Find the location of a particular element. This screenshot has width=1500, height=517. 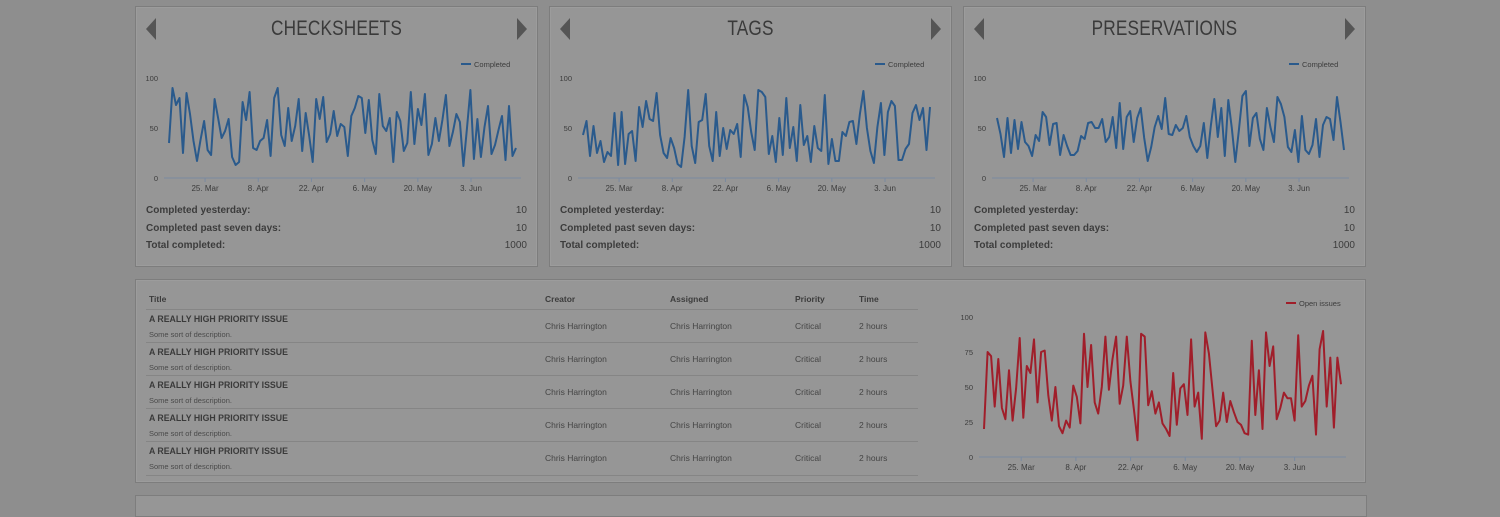

y-tick-label: 50 is located at coordinates (568, 128).